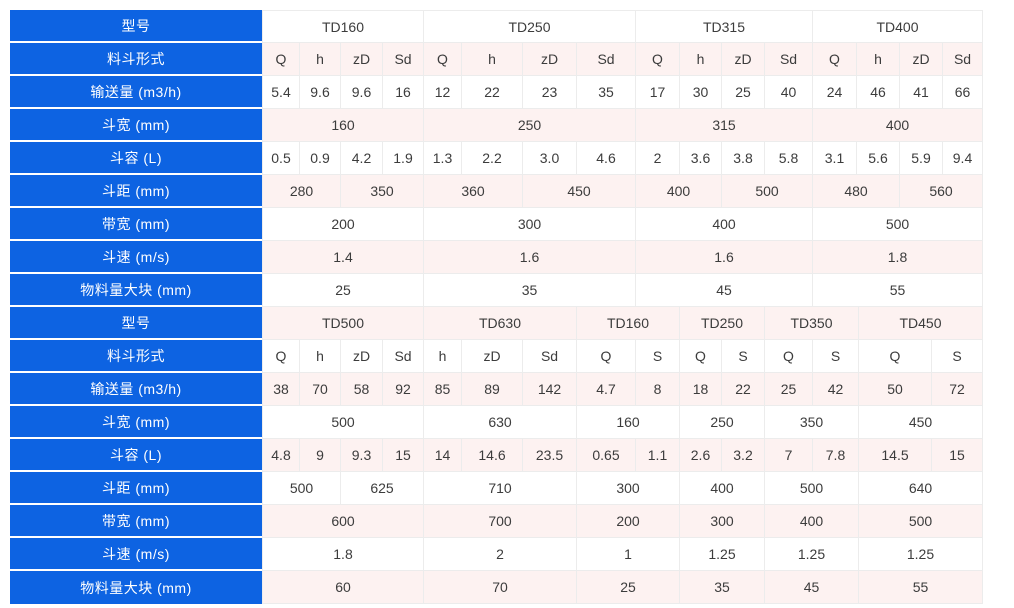 This screenshot has height=608, width=1014. What do you see at coordinates (836, 389) in the screenshot?
I see `table-cell: 42` at bounding box center [836, 389].